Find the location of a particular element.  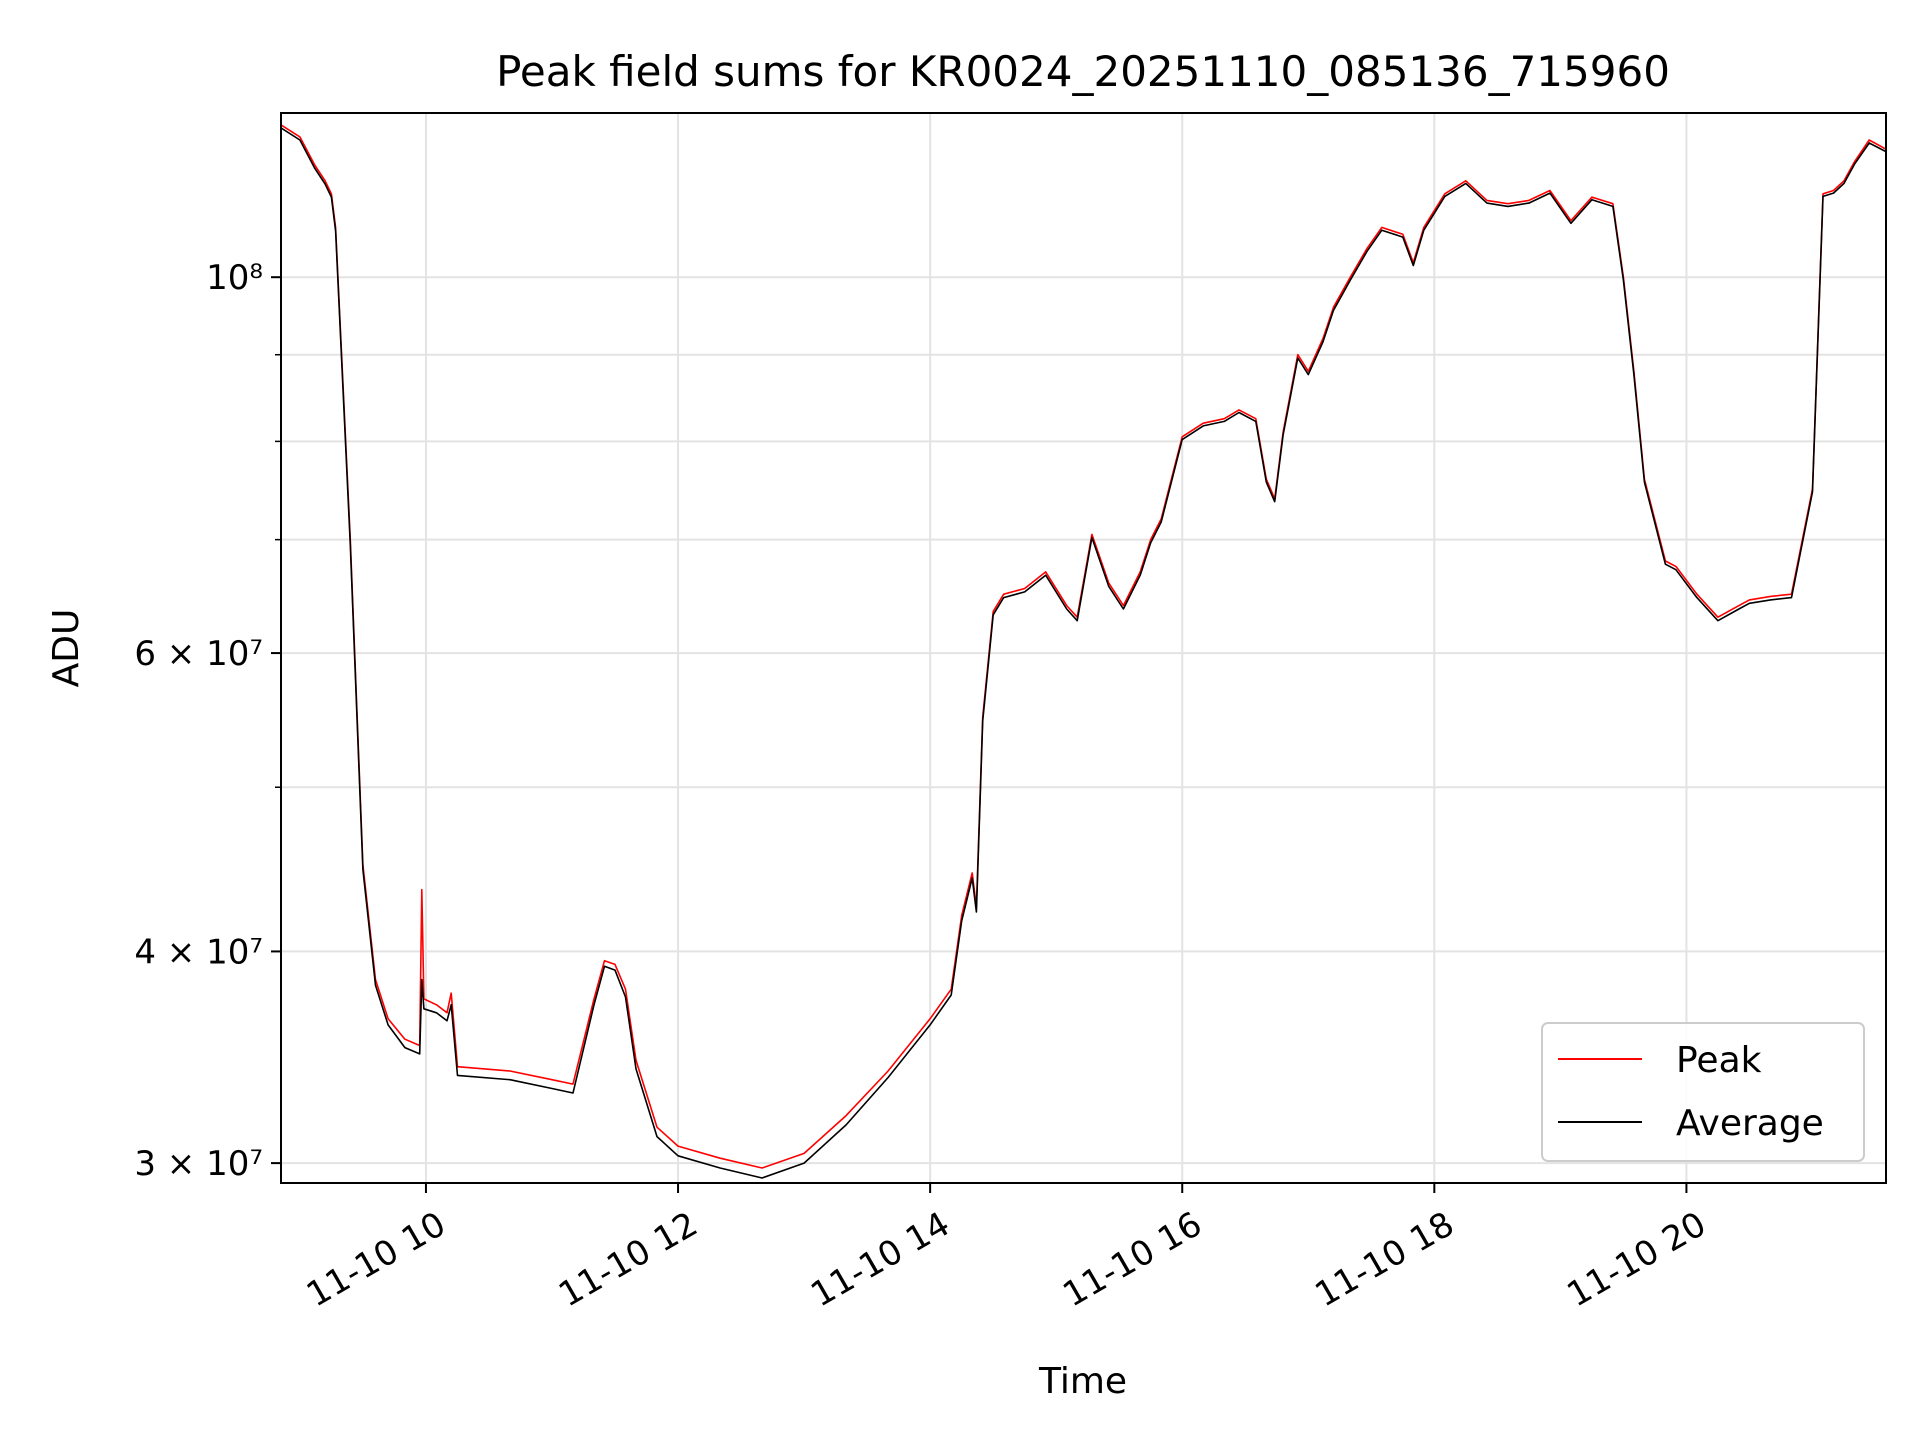

legend-label-peak: Peak is located at coordinates (1719, 1060).